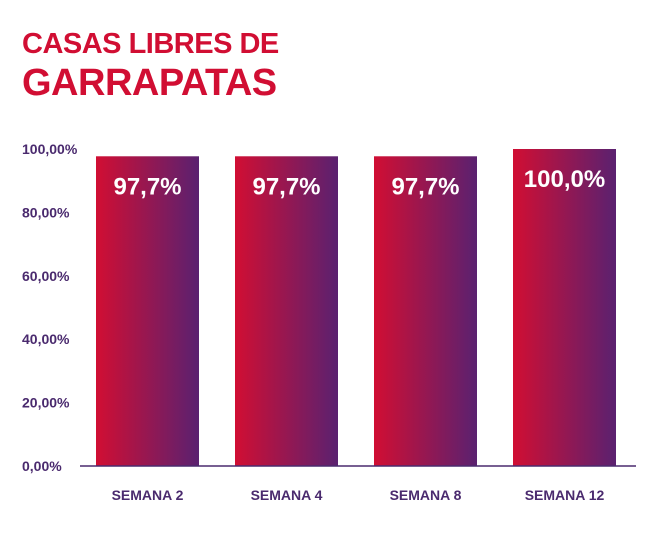 This screenshot has width=646, height=542. Describe the element at coordinates (148, 495) in the screenshot. I see `x-tick-label: SEMANA 2` at that location.